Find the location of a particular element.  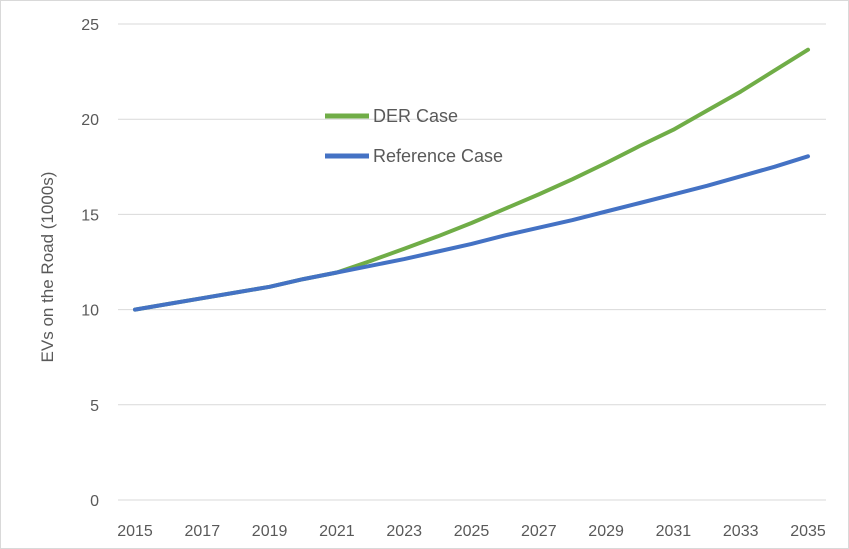

y-tick-label: 25 is located at coordinates (90, 25).